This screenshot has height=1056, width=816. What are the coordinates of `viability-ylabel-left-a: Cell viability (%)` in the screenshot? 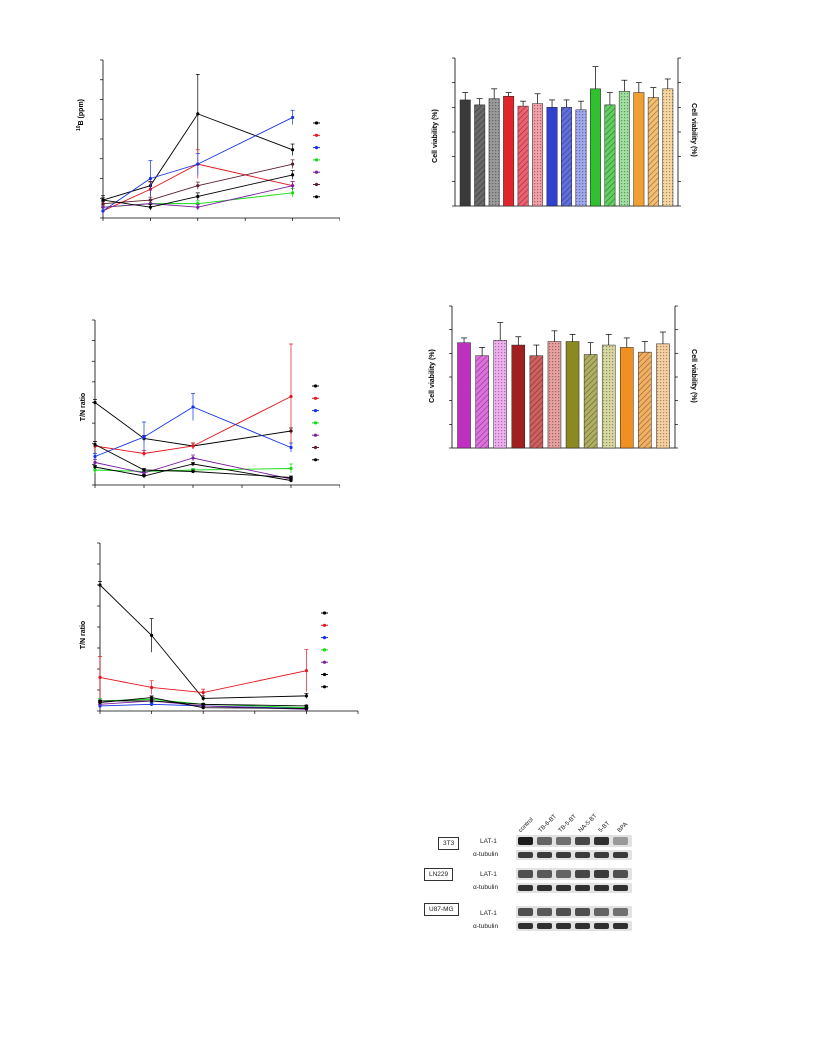 It's located at (435, 136).